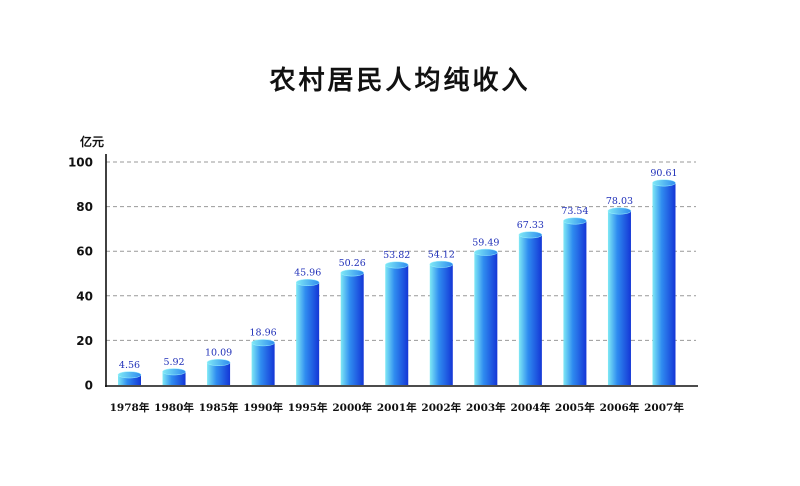  Describe the element at coordinates (307, 273) in the screenshot. I see `value-label: 45.96` at that location.